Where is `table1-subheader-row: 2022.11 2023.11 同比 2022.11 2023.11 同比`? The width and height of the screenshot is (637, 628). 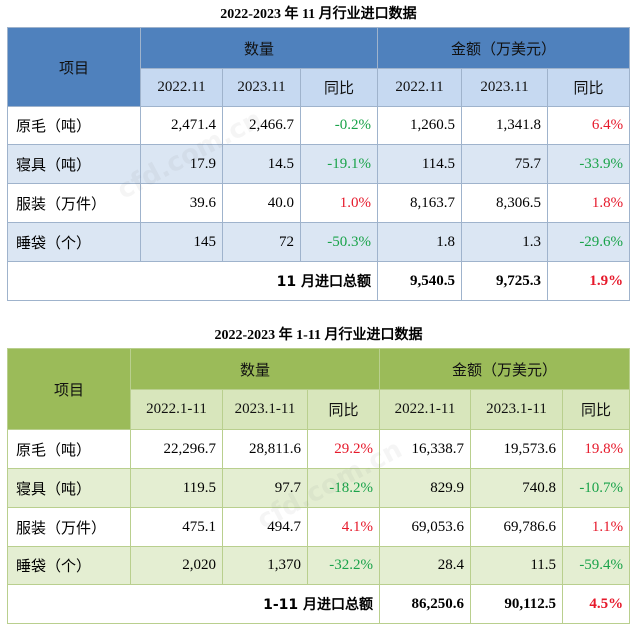 table1-subheader-row: 2022.11 2023.11 同比 2022.11 2023.11 同比 is located at coordinates (319, 87).